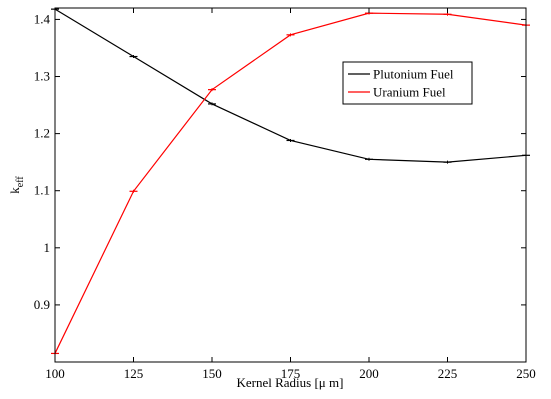 This screenshot has height=399, width=551. What do you see at coordinates (290, 382) in the screenshot?
I see `x-axis-label: Kernel Radius [μ m]` at bounding box center [290, 382].